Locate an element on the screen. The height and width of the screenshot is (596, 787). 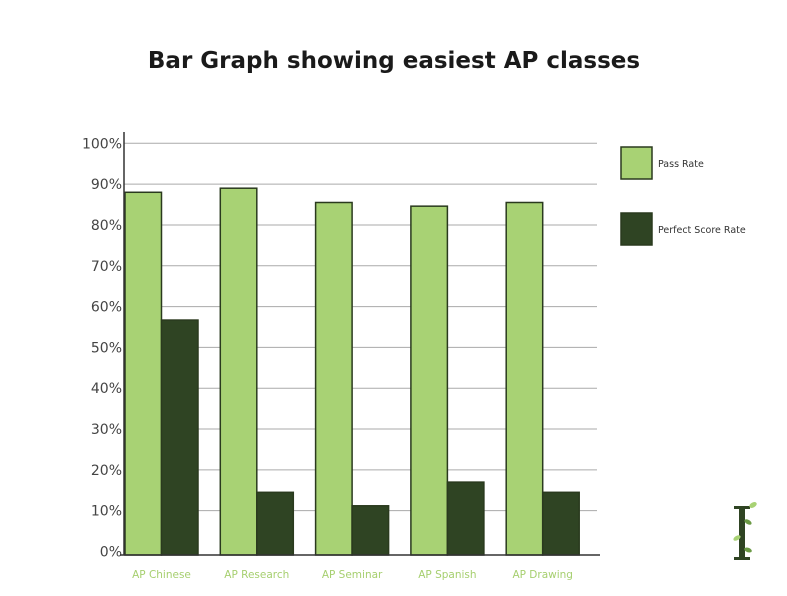
legend: Pass Rate Perfect Score Rate is located at coordinates (683, 196).